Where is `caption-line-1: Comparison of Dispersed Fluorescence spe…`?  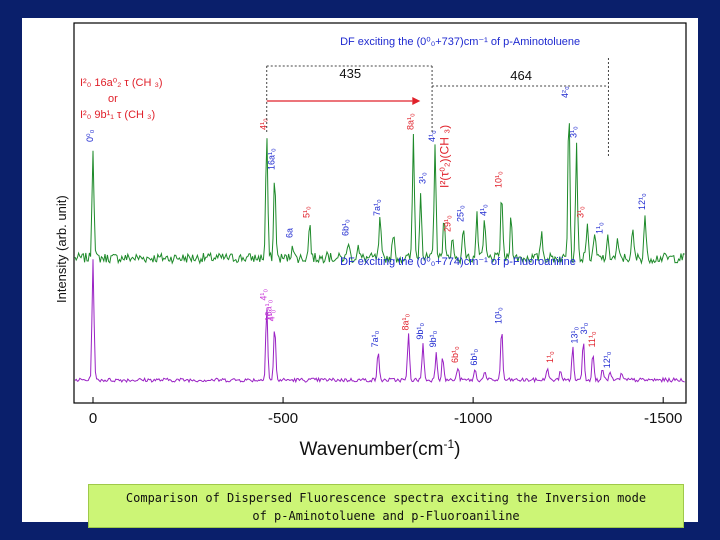
caption-line-1: Comparison of Dispersed Fluorescence spe… is located at coordinates (386, 498).